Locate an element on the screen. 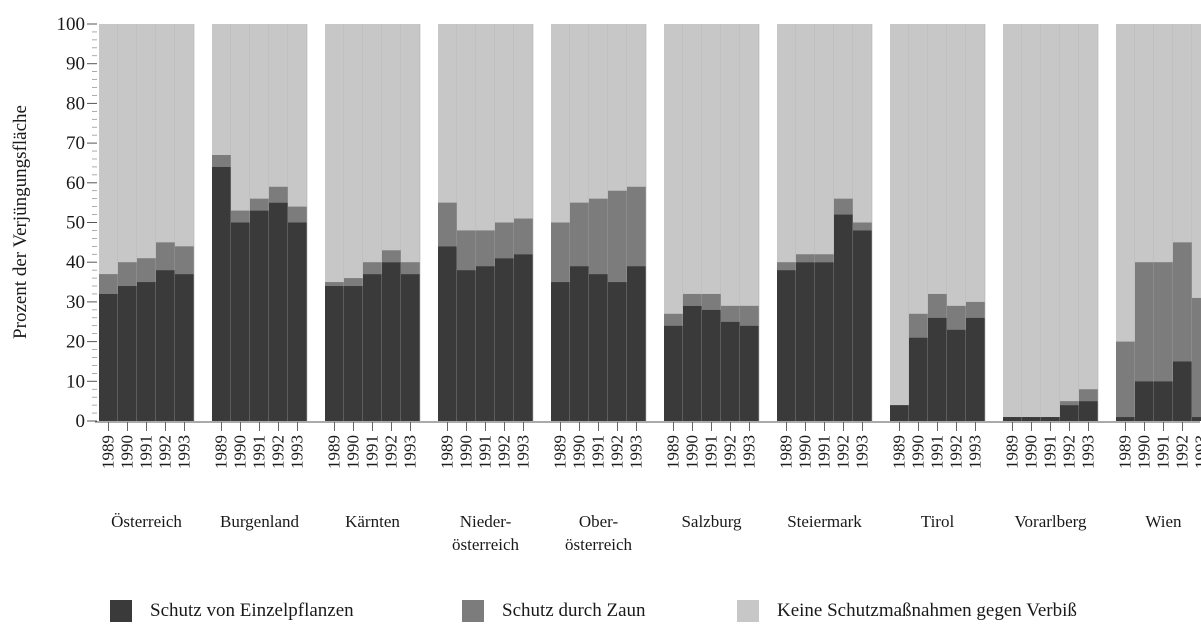 The image size is (1201, 631). group-label: Kärnten is located at coordinates (372, 521).